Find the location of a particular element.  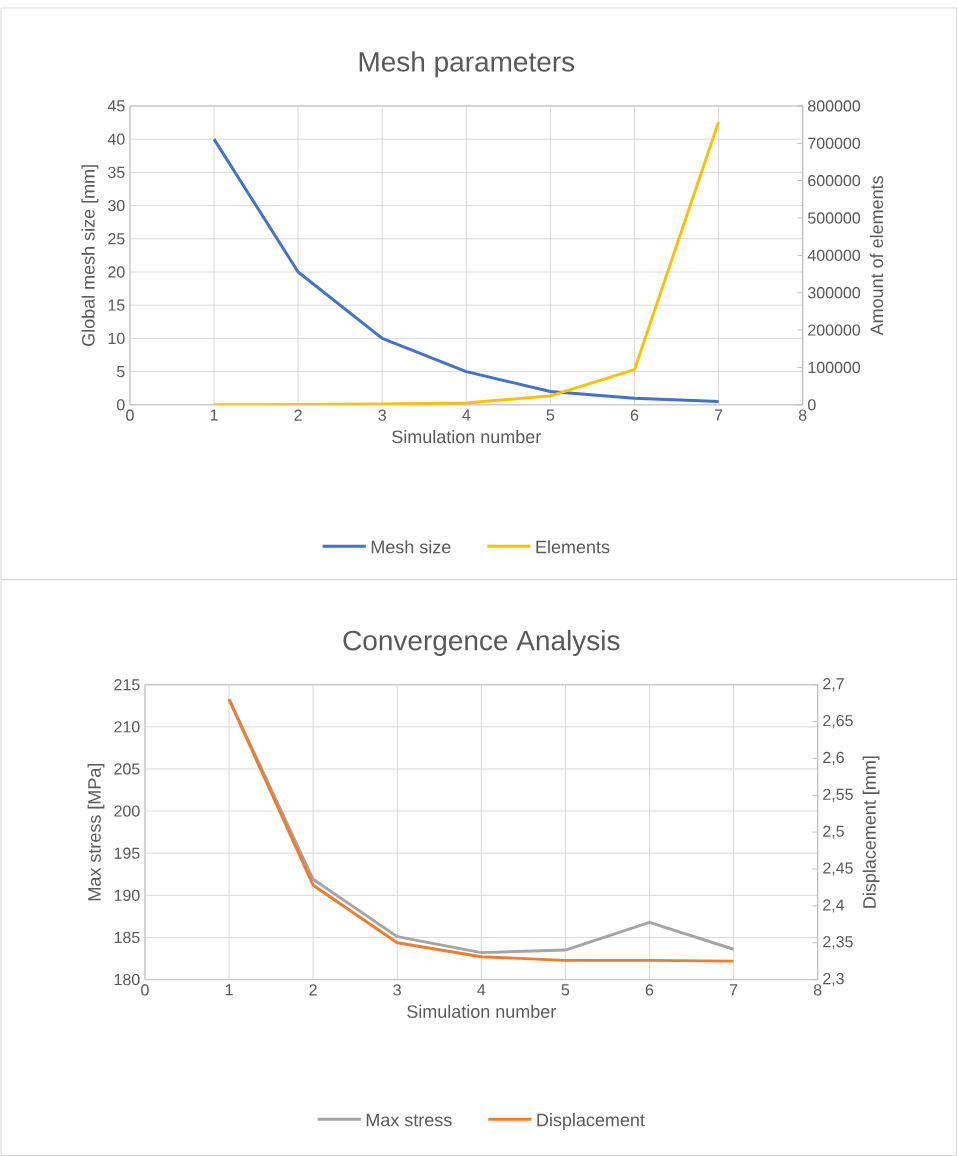

y2-axis-title: Amount of elements is located at coordinates (877, 256).